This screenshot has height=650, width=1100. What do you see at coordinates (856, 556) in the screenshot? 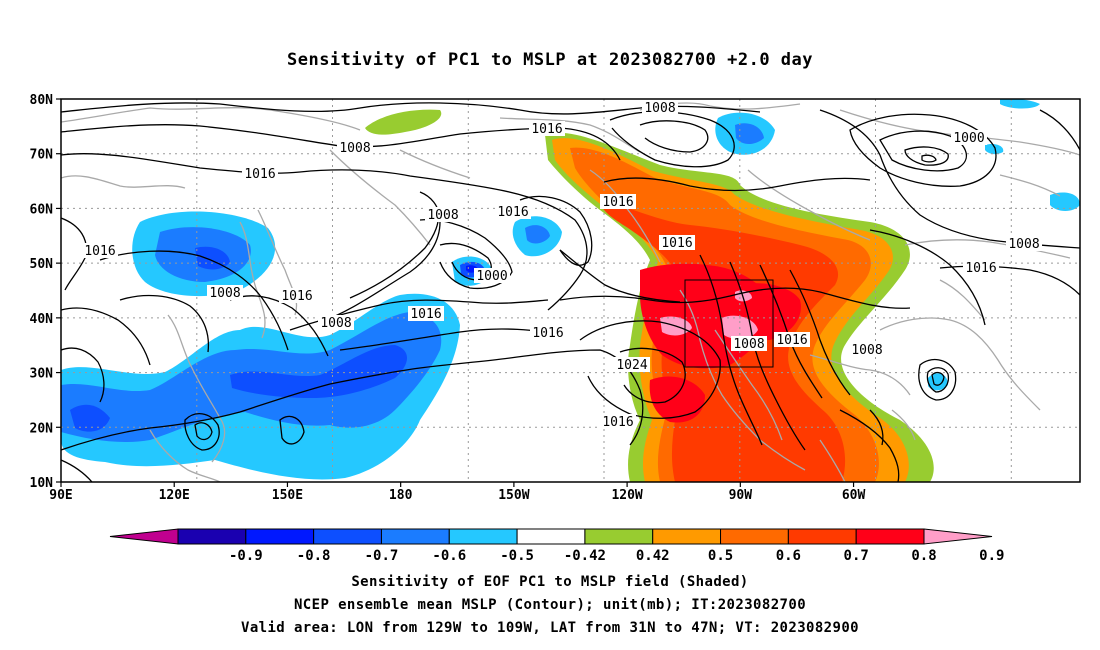
I see `colorbar-label: 0.7` at bounding box center [856, 556].